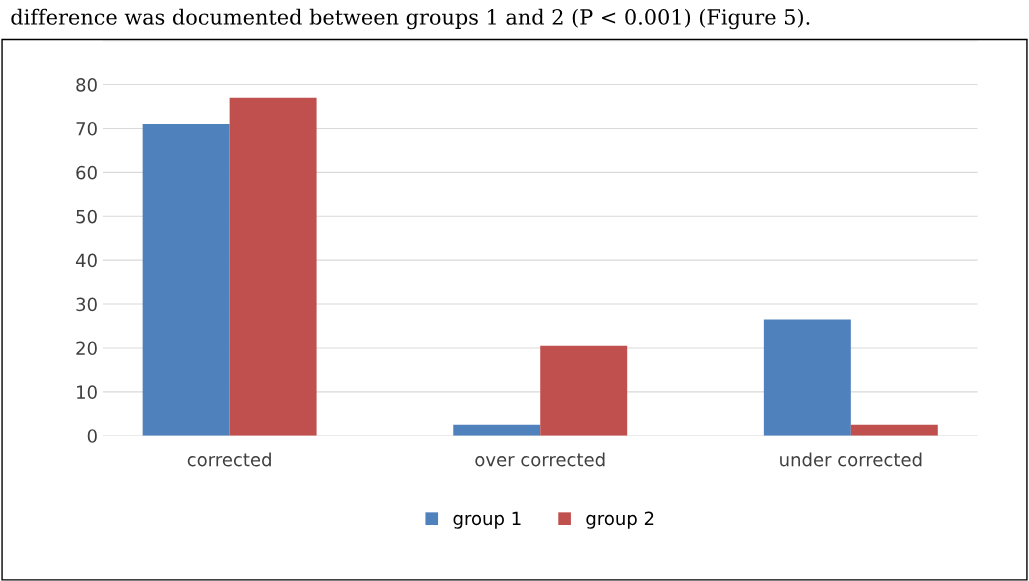 This screenshot has height=581, width=1029. I want to click on legend-label: group 2, so click(620, 520).